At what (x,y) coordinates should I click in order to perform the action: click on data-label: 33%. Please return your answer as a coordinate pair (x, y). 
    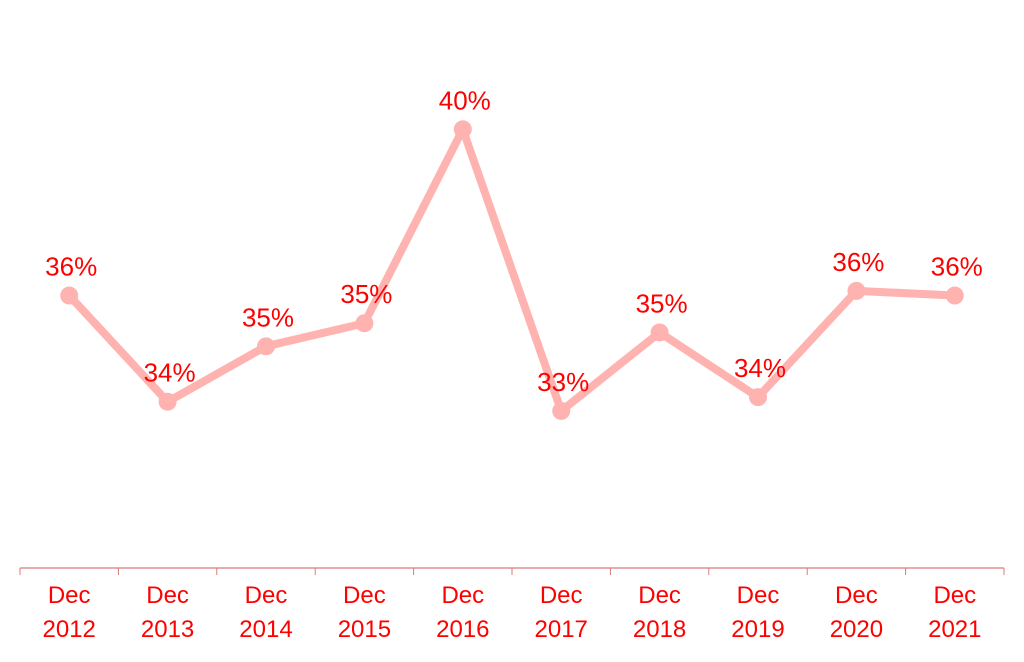
    Looking at the image, I should click on (563, 382).